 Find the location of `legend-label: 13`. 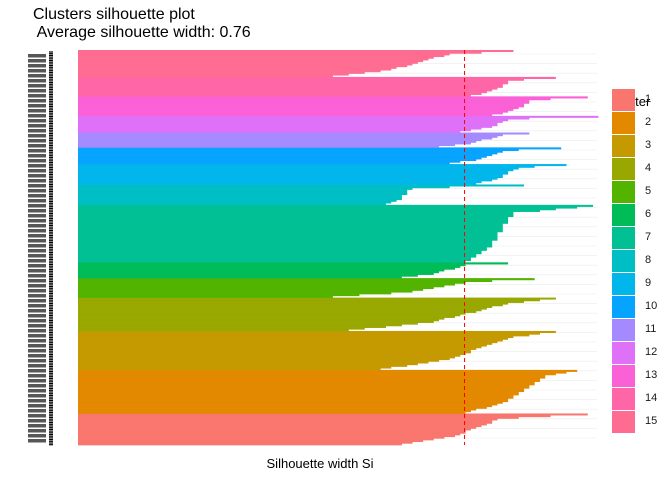

legend-label: 13 is located at coordinates (651, 375).